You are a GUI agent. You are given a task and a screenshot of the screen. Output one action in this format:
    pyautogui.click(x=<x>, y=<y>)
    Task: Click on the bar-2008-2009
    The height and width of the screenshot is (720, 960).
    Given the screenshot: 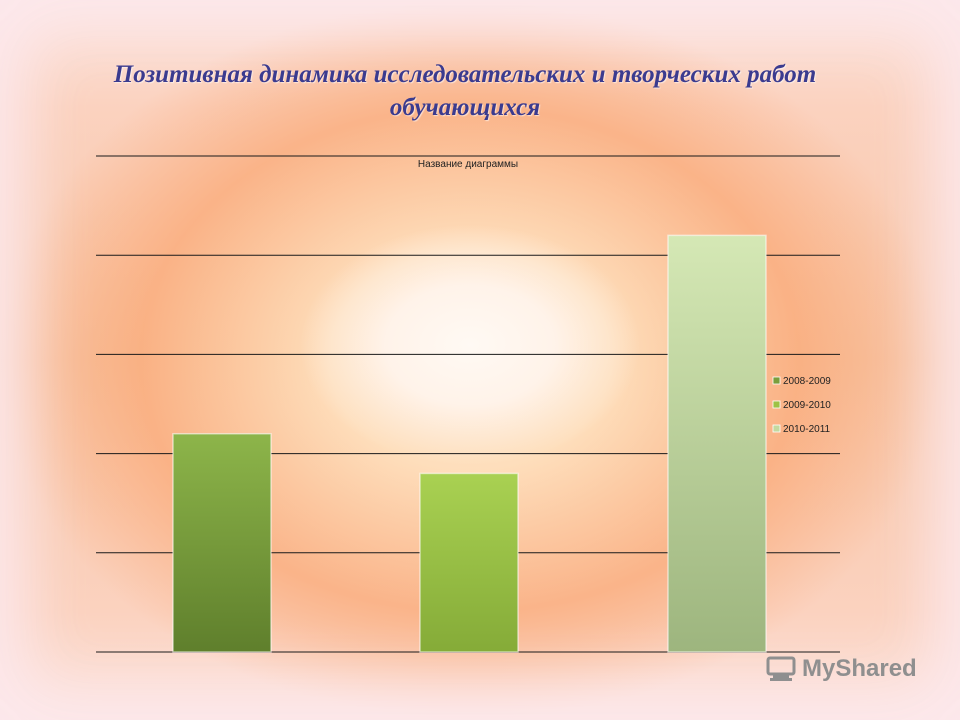 What is the action you would take?
    pyautogui.click(x=222, y=543)
    